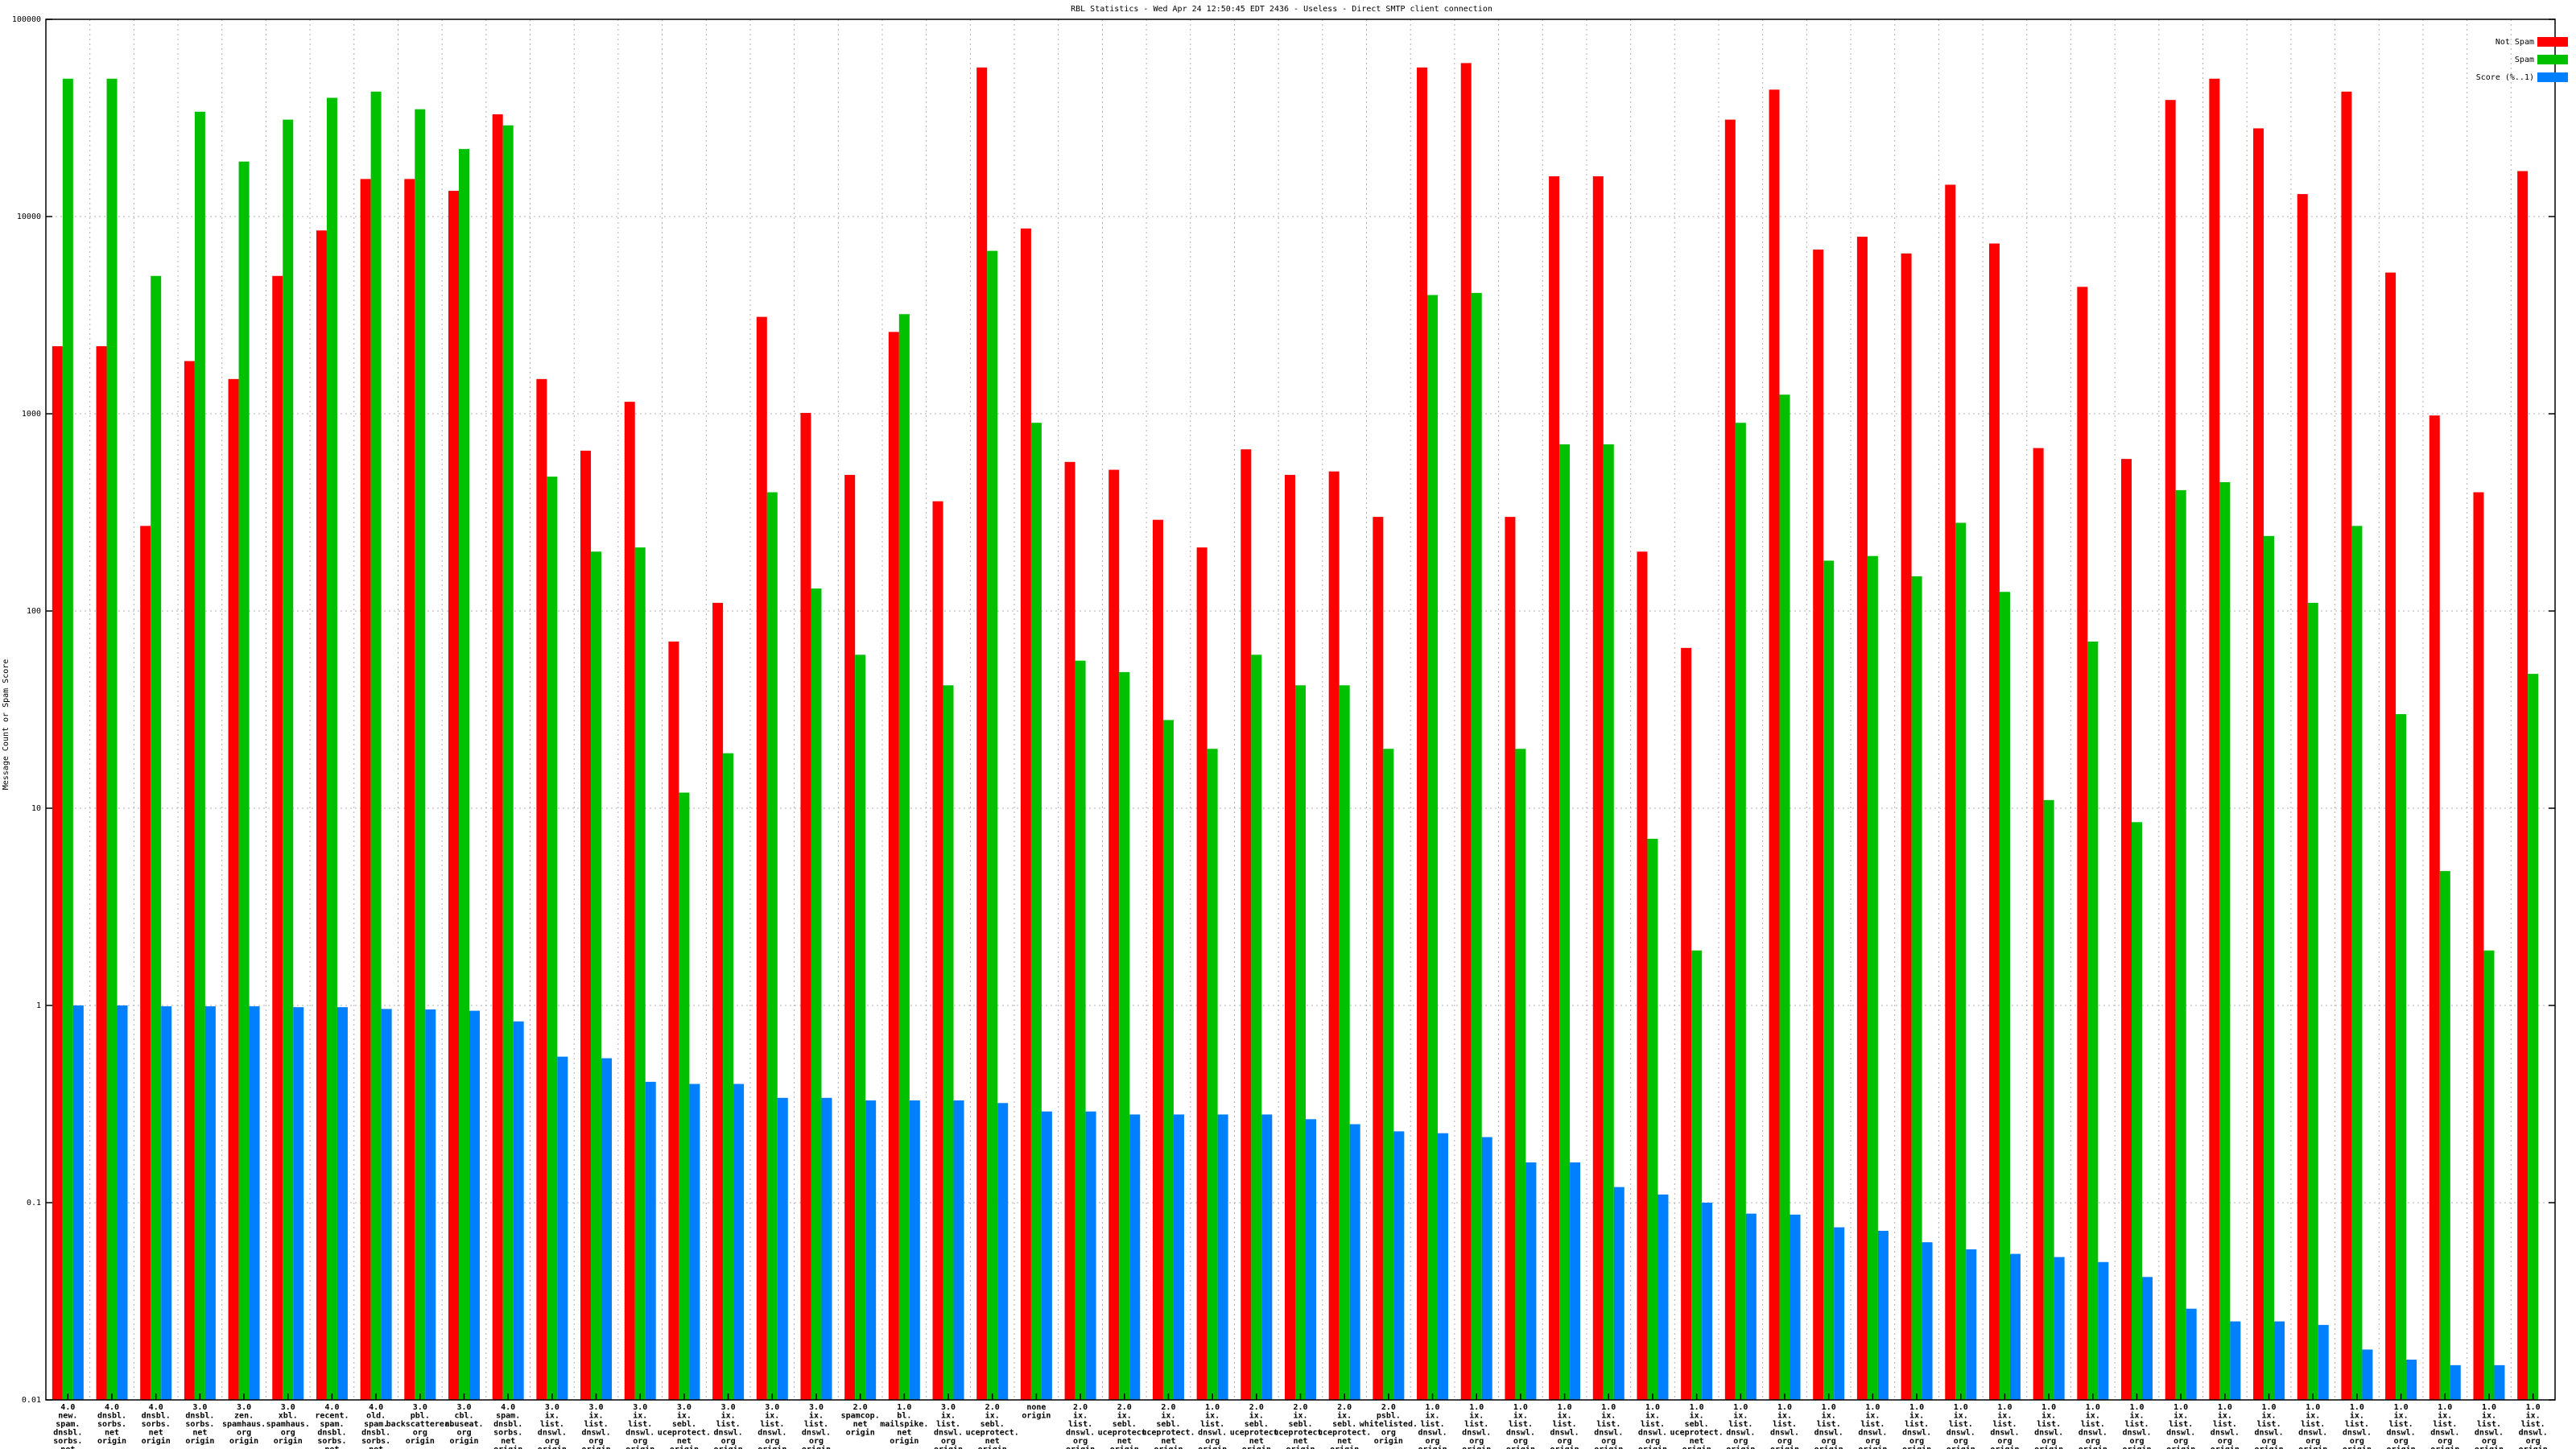  Describe the element at coordinates (463, 1424) in the screenshot. I see `x-category-label: 3.0 cbl. abuseat. org origin` at that location.